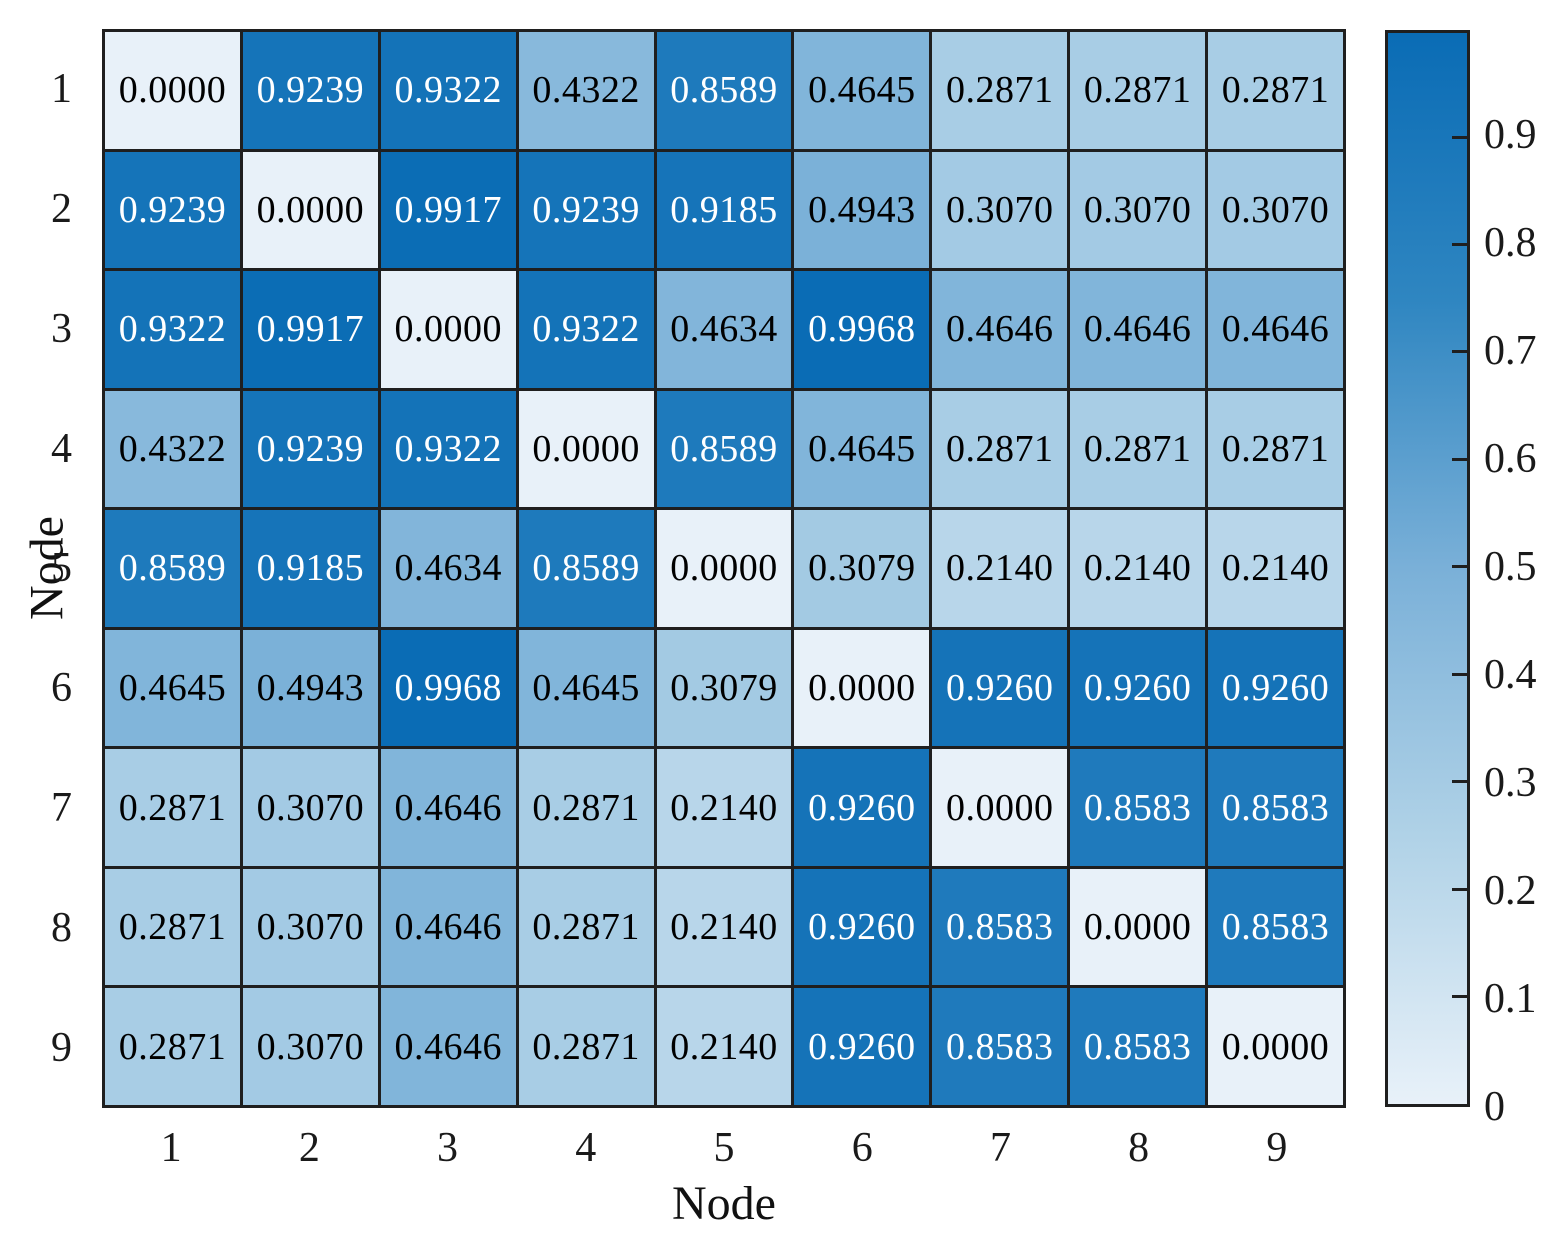 Image resolution: width=1553 pixels, height=1238 pixels. Describe the element at coordinates (1139, 1148) in the screenshot. I see `x-tick-label: 8` at that location.